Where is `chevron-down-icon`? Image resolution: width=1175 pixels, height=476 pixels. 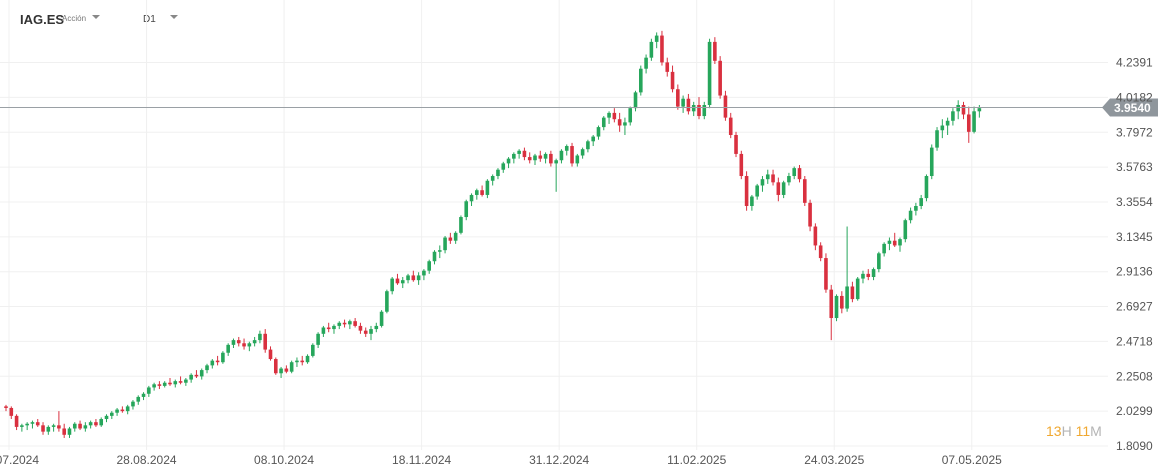 chevron-down-icon is located at coordinates (96, 17).